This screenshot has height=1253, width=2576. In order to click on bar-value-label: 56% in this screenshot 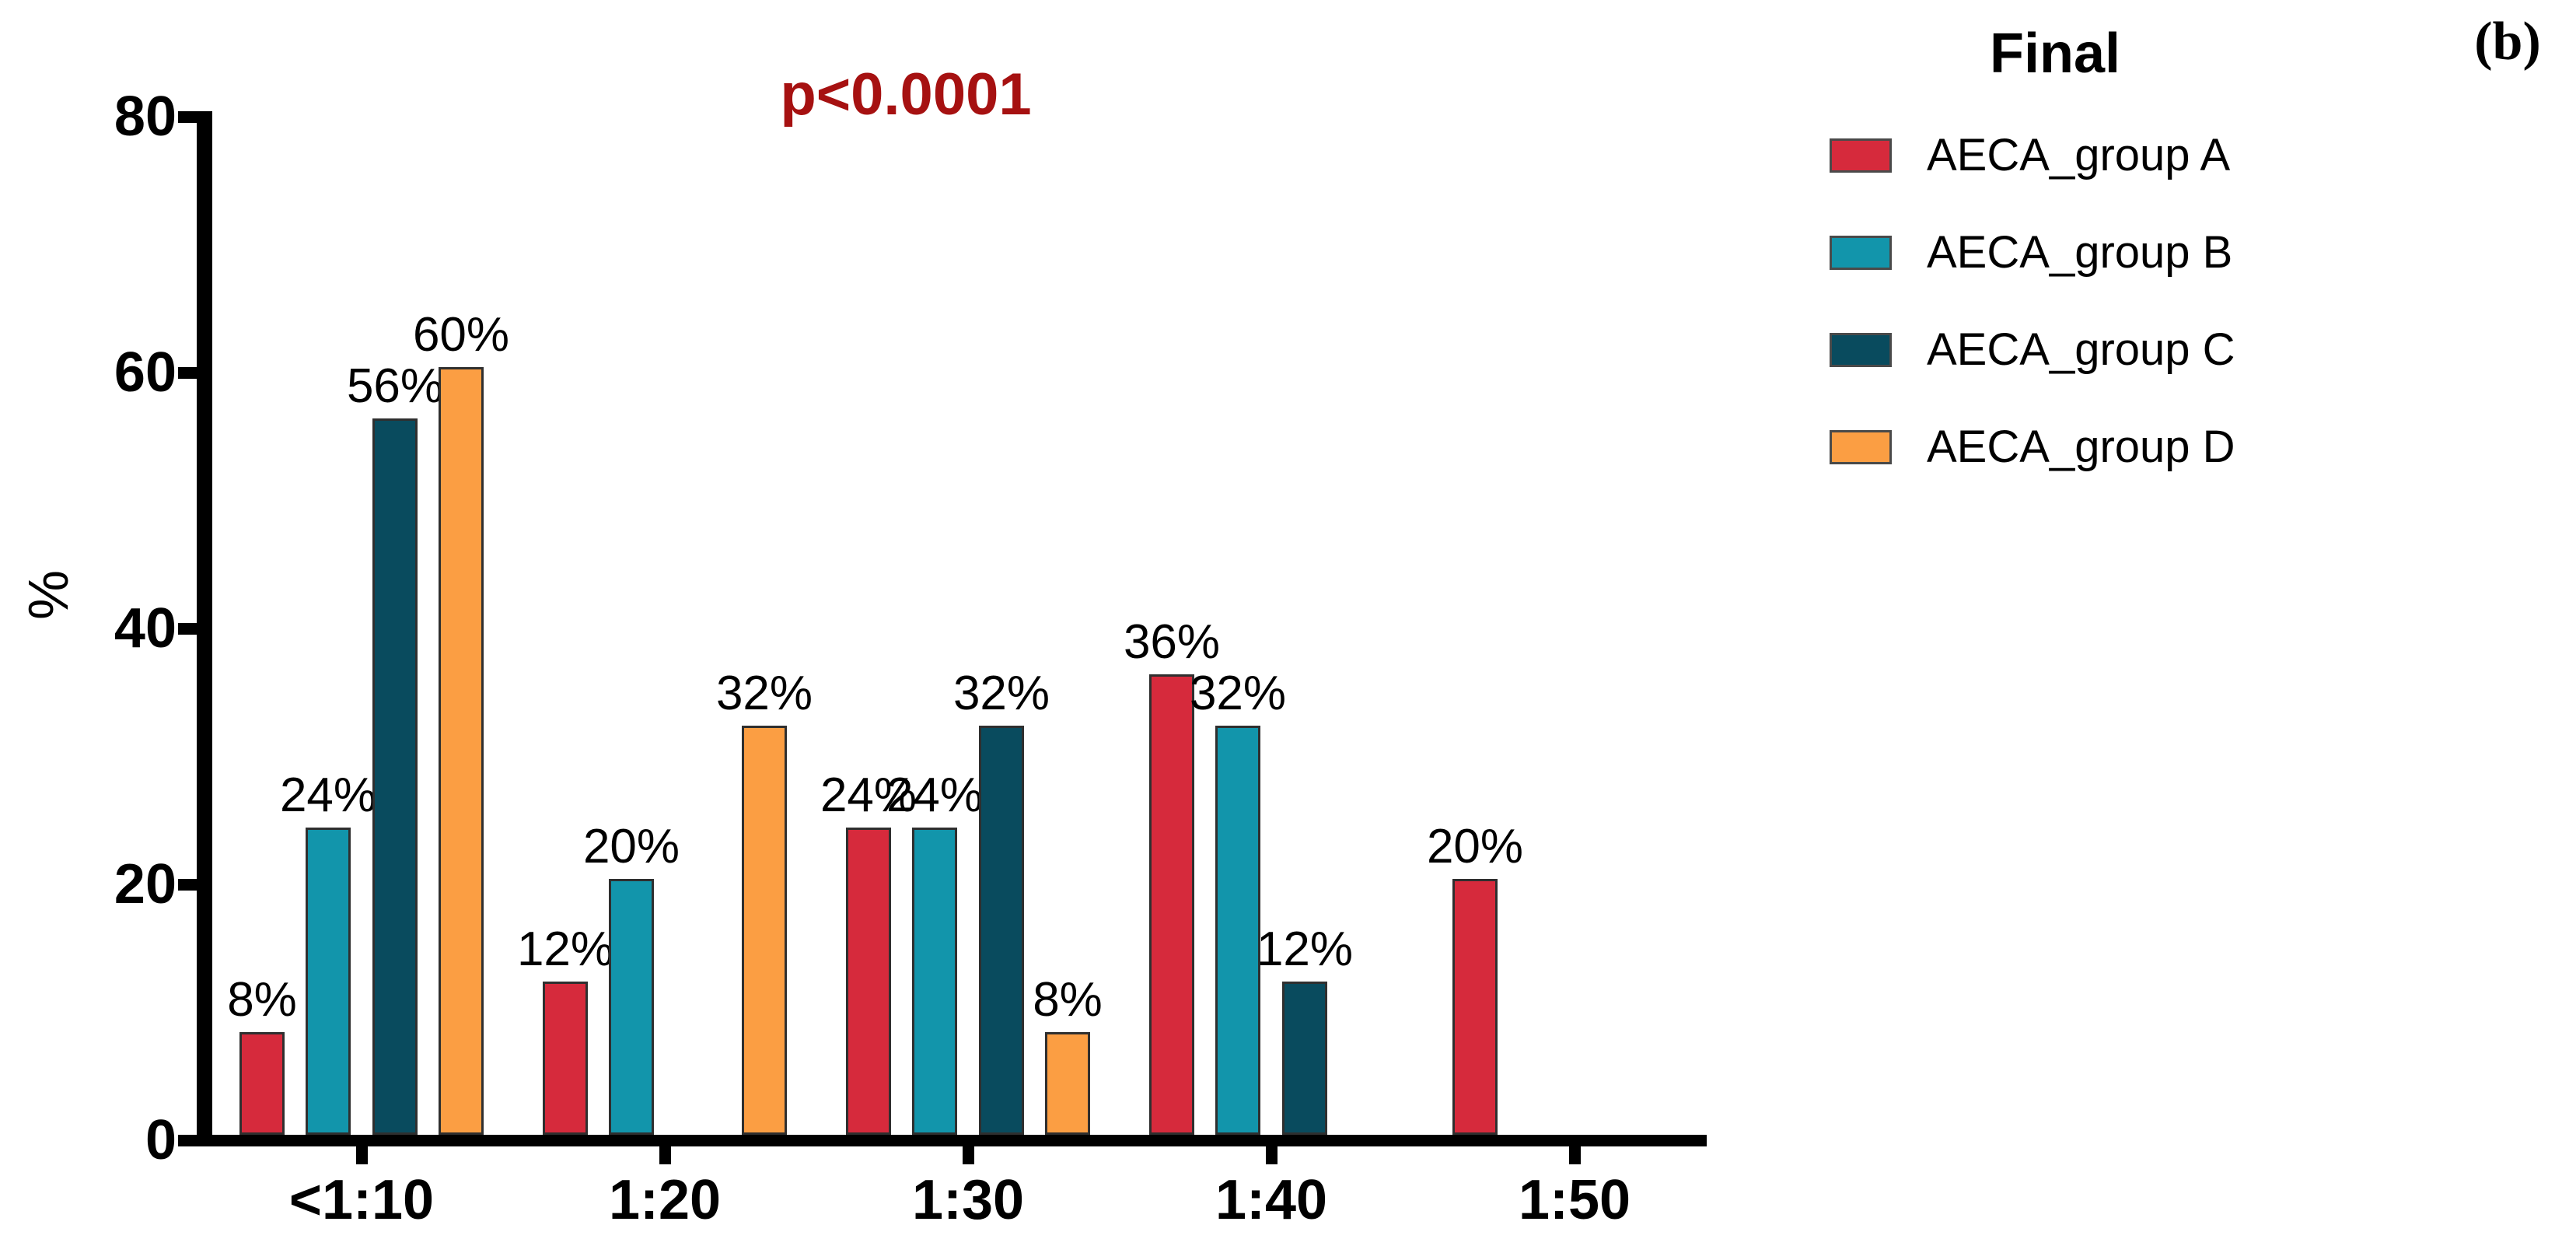, I will do `click(395, 386)`.